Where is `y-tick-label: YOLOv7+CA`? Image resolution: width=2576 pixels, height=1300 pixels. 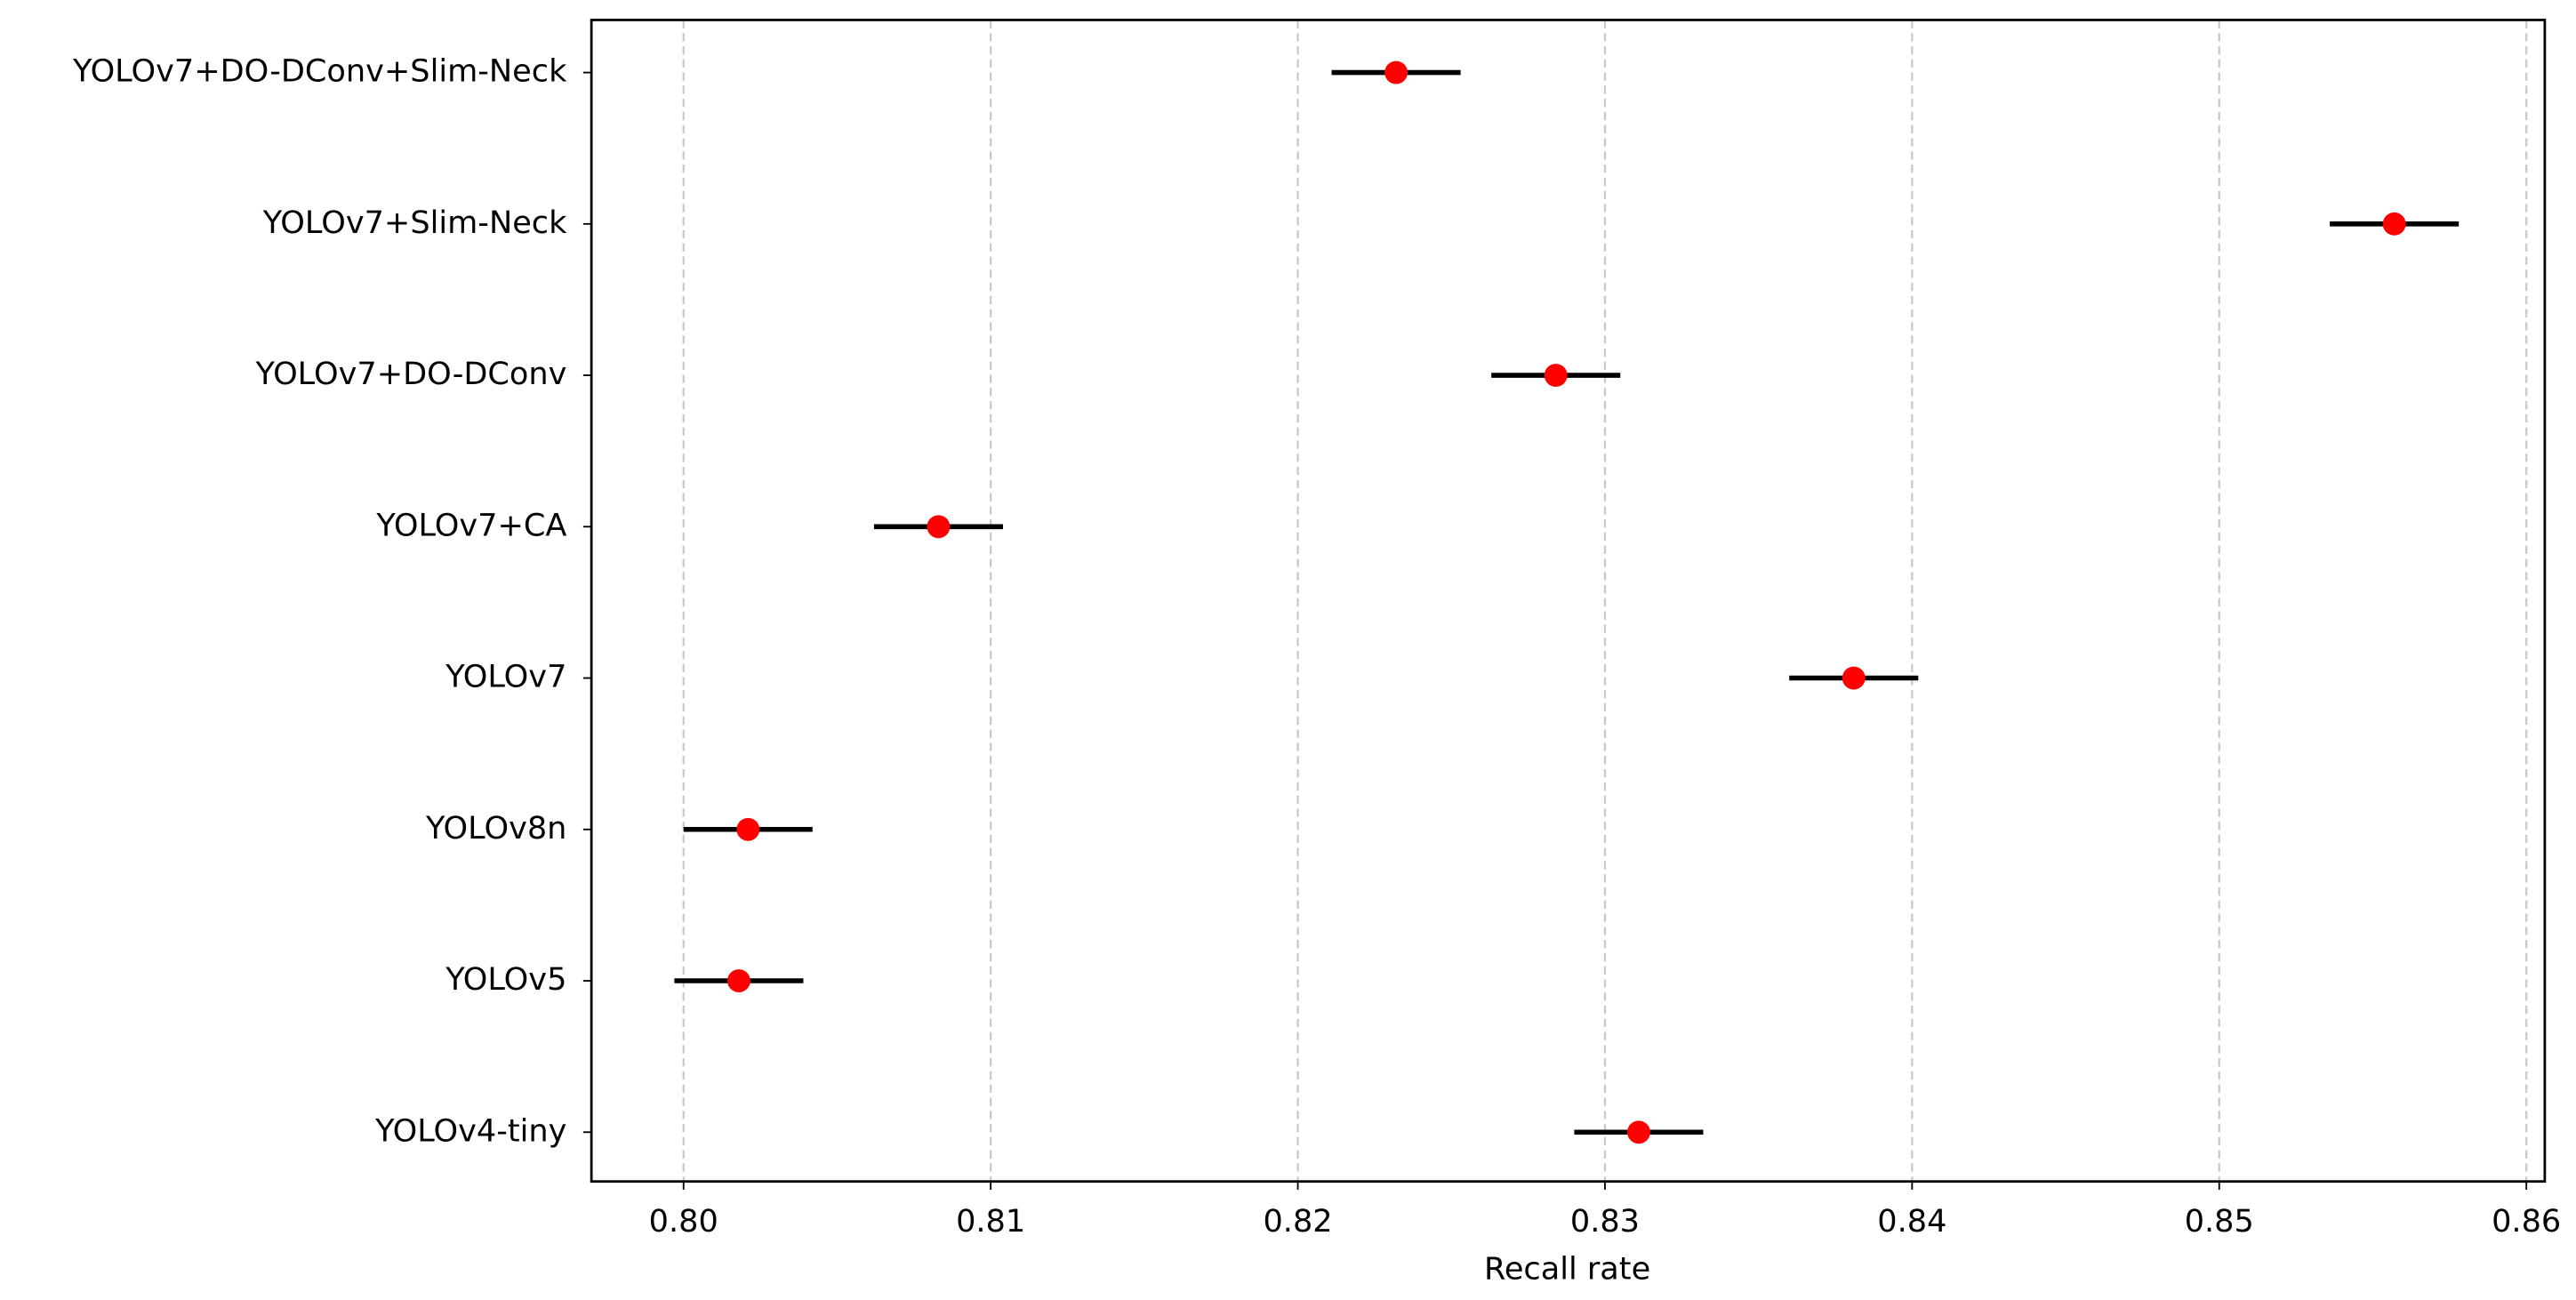 y-tick-label: YOLOv7+CA is located at coordinates (470, 525).